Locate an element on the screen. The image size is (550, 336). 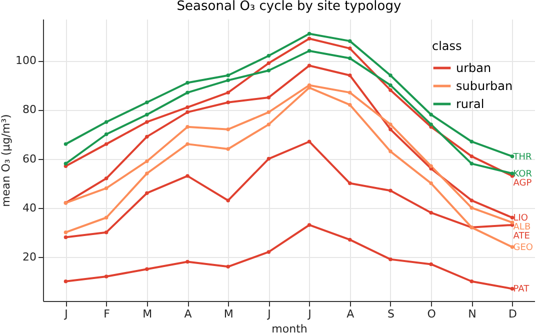
legend-label: suburban is located at coordinates (484, 86).